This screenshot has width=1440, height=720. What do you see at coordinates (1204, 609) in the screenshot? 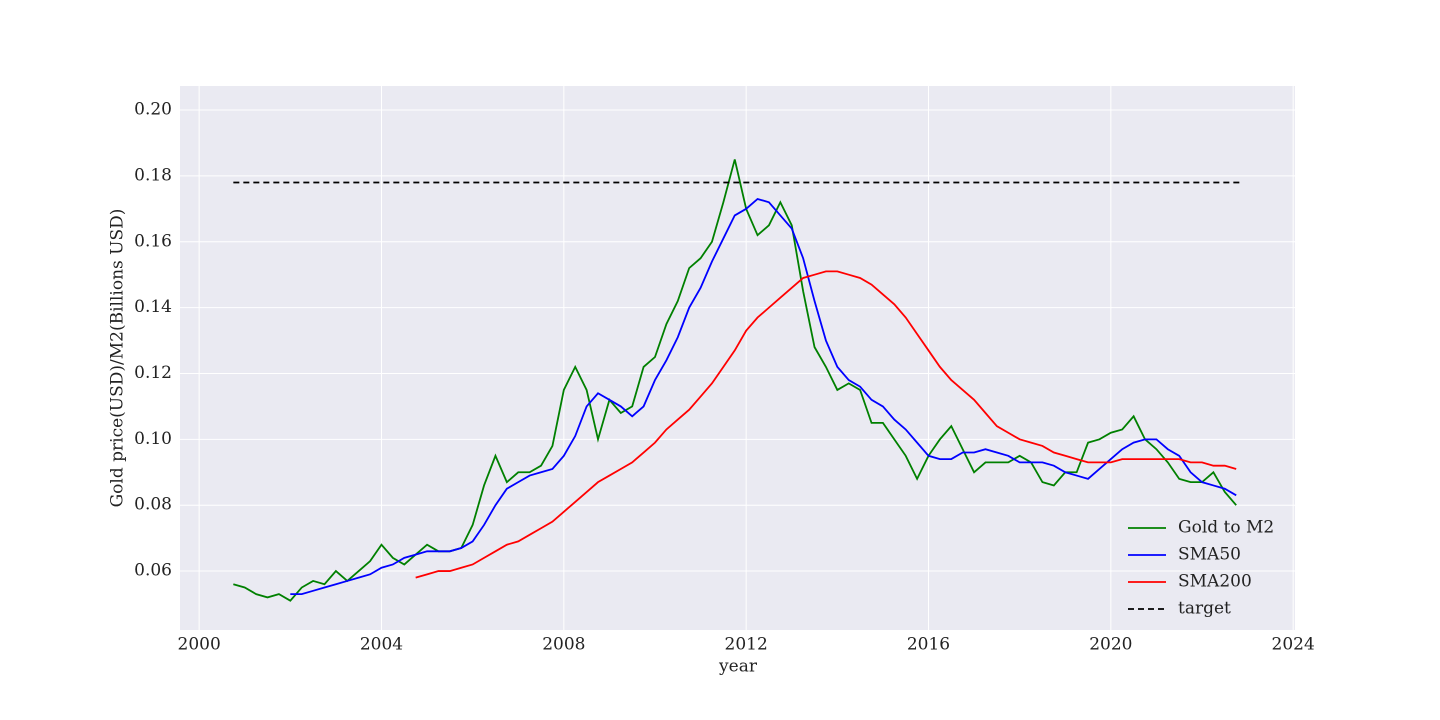
I see `legend-label: target` at bounding box center [1204, 609].